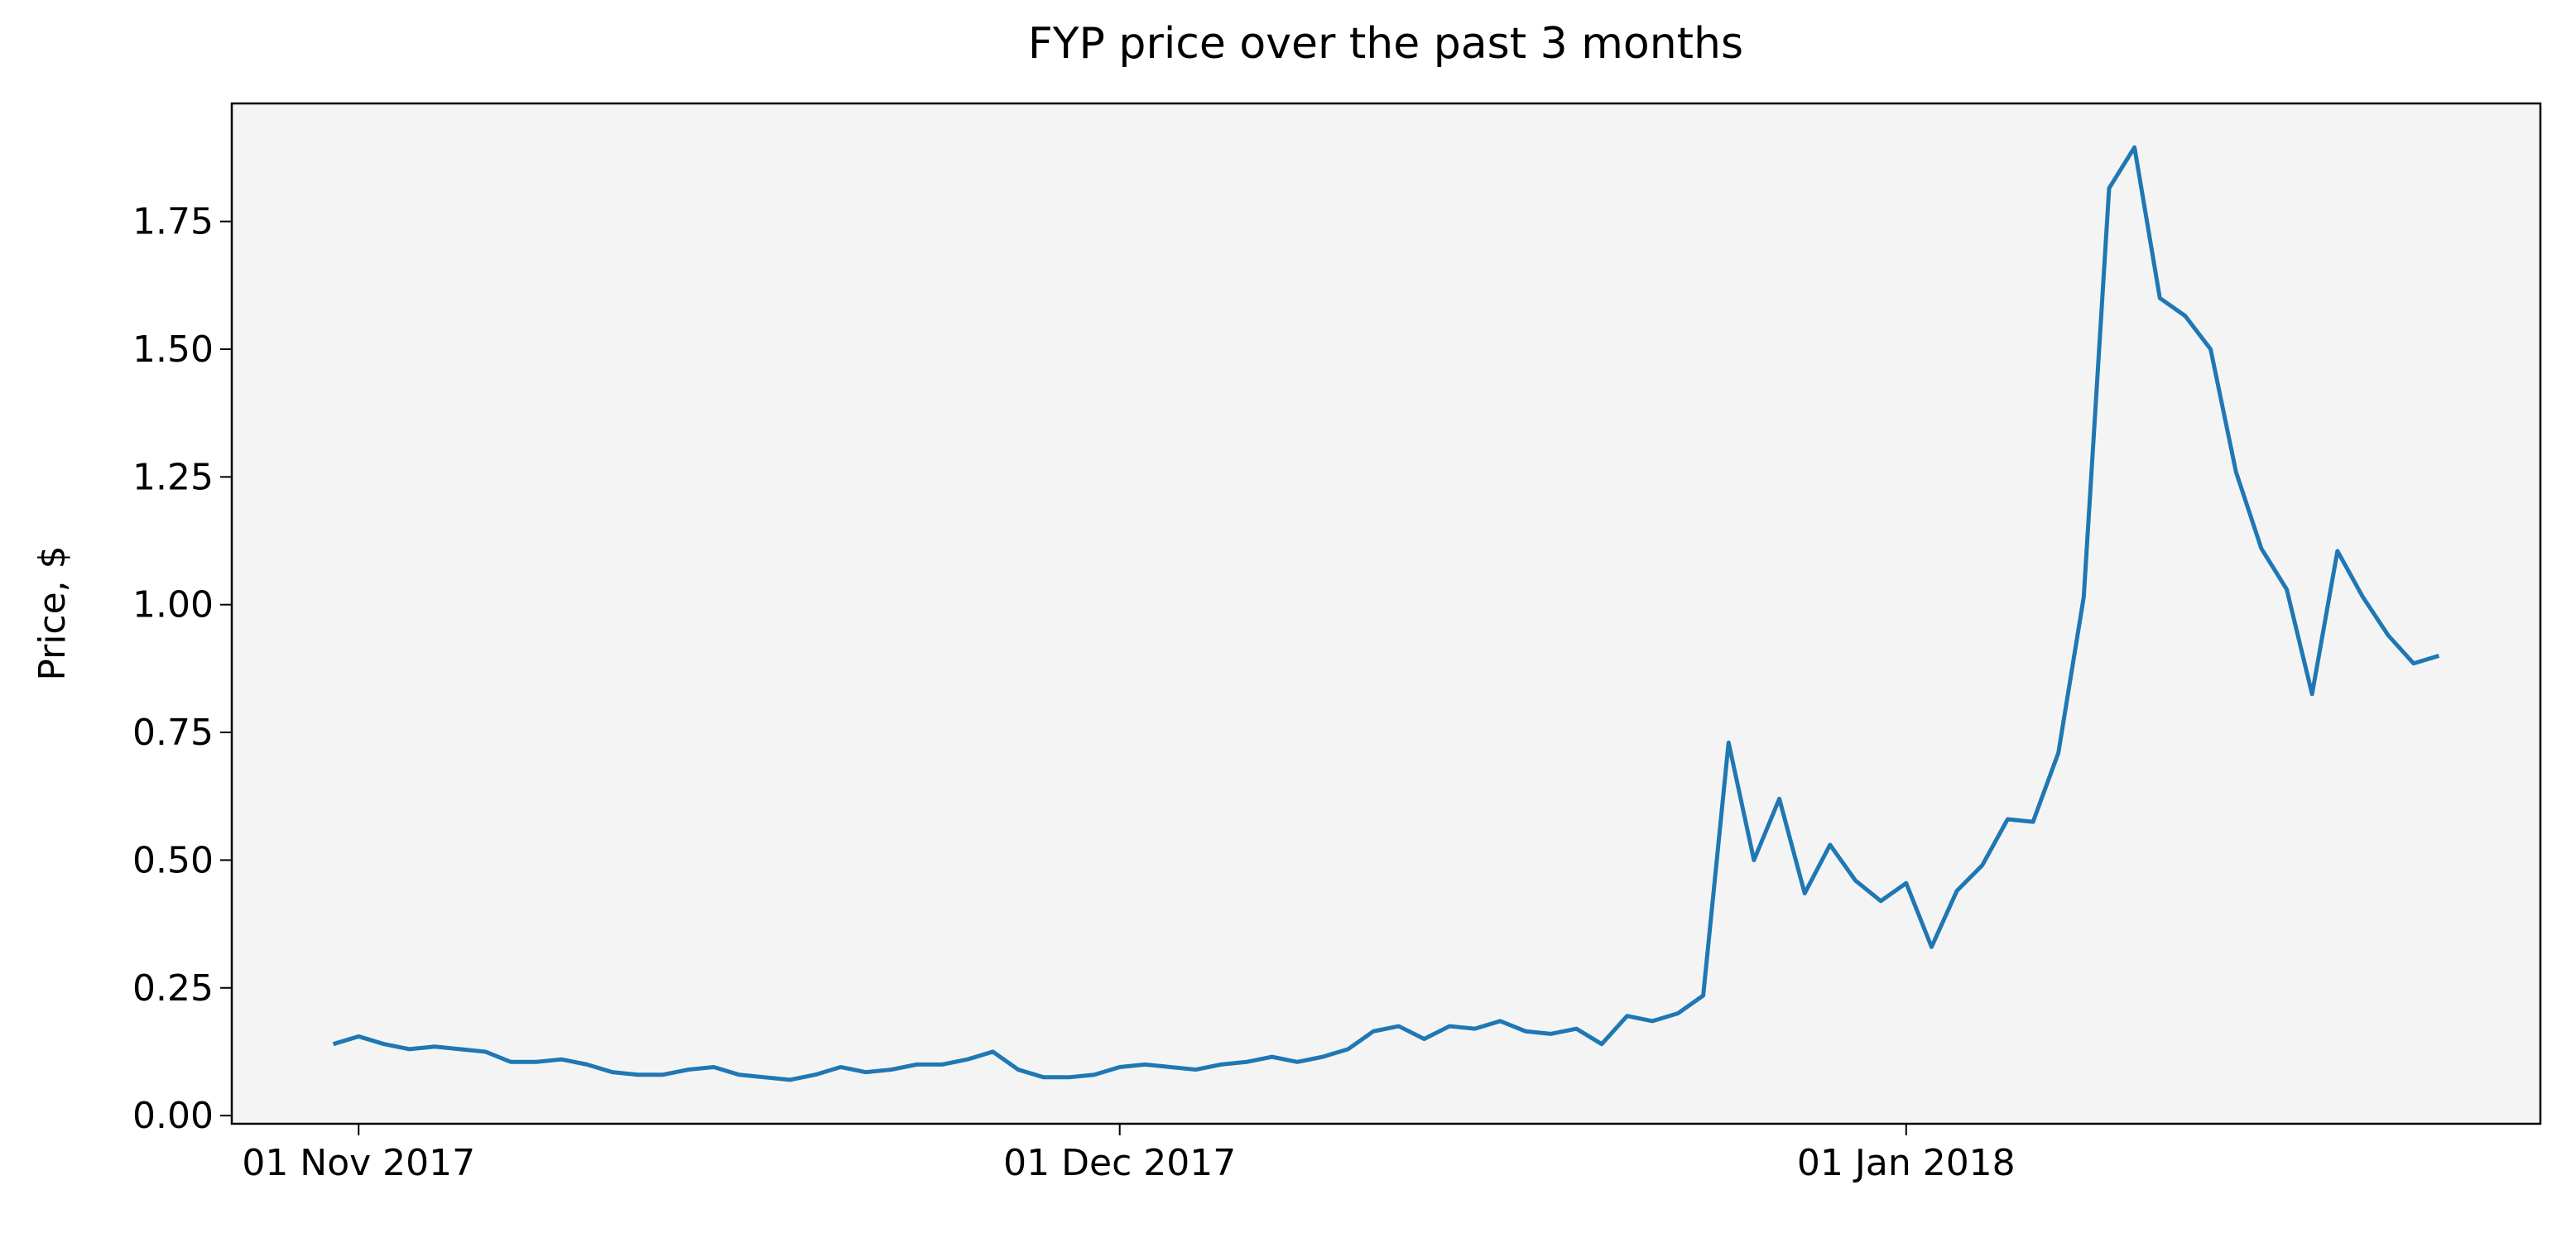  I want to click on chart-title: FYP price over the past 3 months, so click(1385, 44).